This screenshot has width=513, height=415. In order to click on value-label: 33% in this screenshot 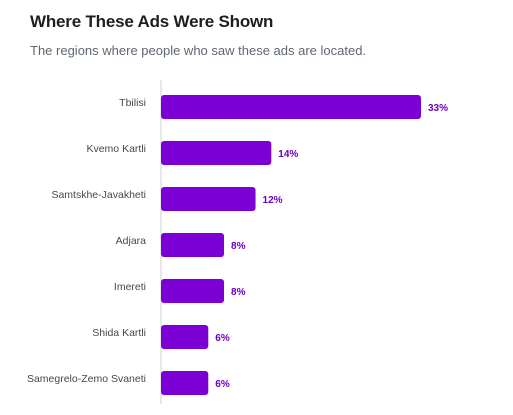, I will do `click(438, 108)`.